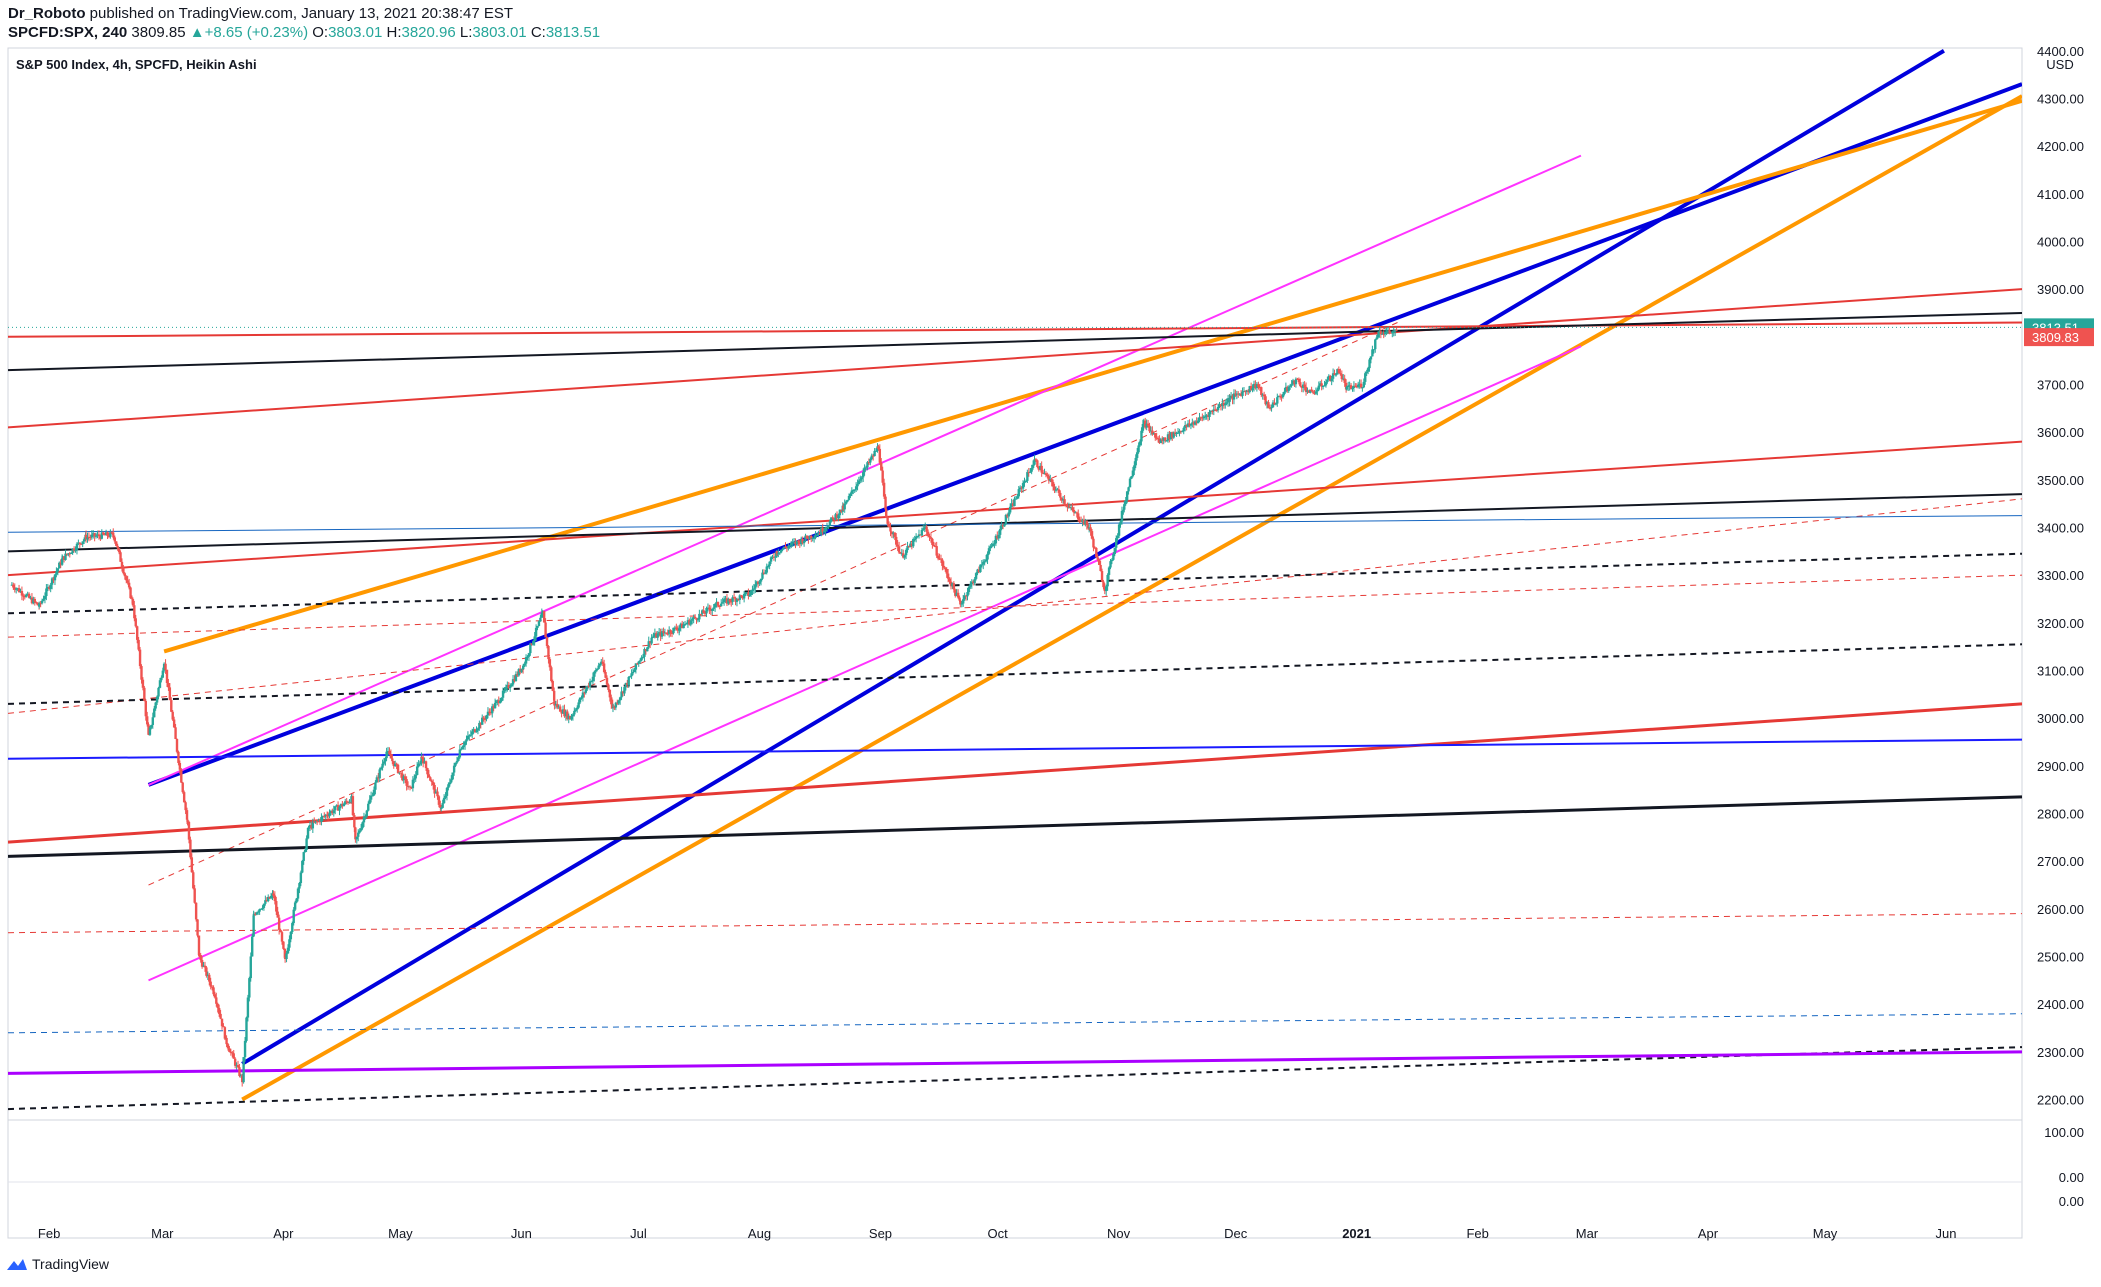  I want to click on symbol-label: SPCFD:SPX, 240, so click(68, 32).